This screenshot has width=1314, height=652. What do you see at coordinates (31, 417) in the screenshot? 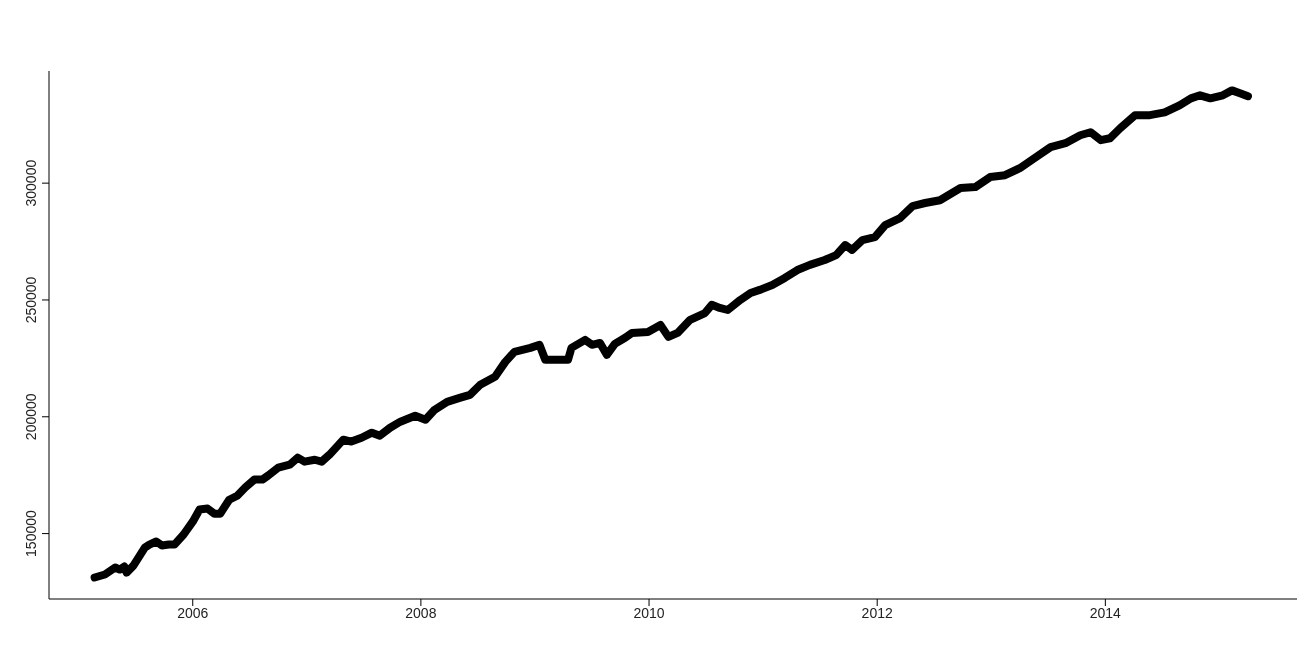
I see `y-tick-label: 200000` at bounding box center [31, 417].